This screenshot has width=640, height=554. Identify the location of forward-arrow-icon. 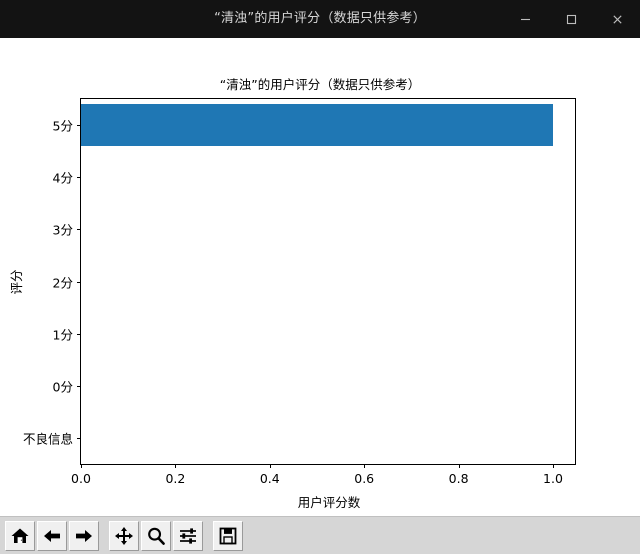
(84, 536).